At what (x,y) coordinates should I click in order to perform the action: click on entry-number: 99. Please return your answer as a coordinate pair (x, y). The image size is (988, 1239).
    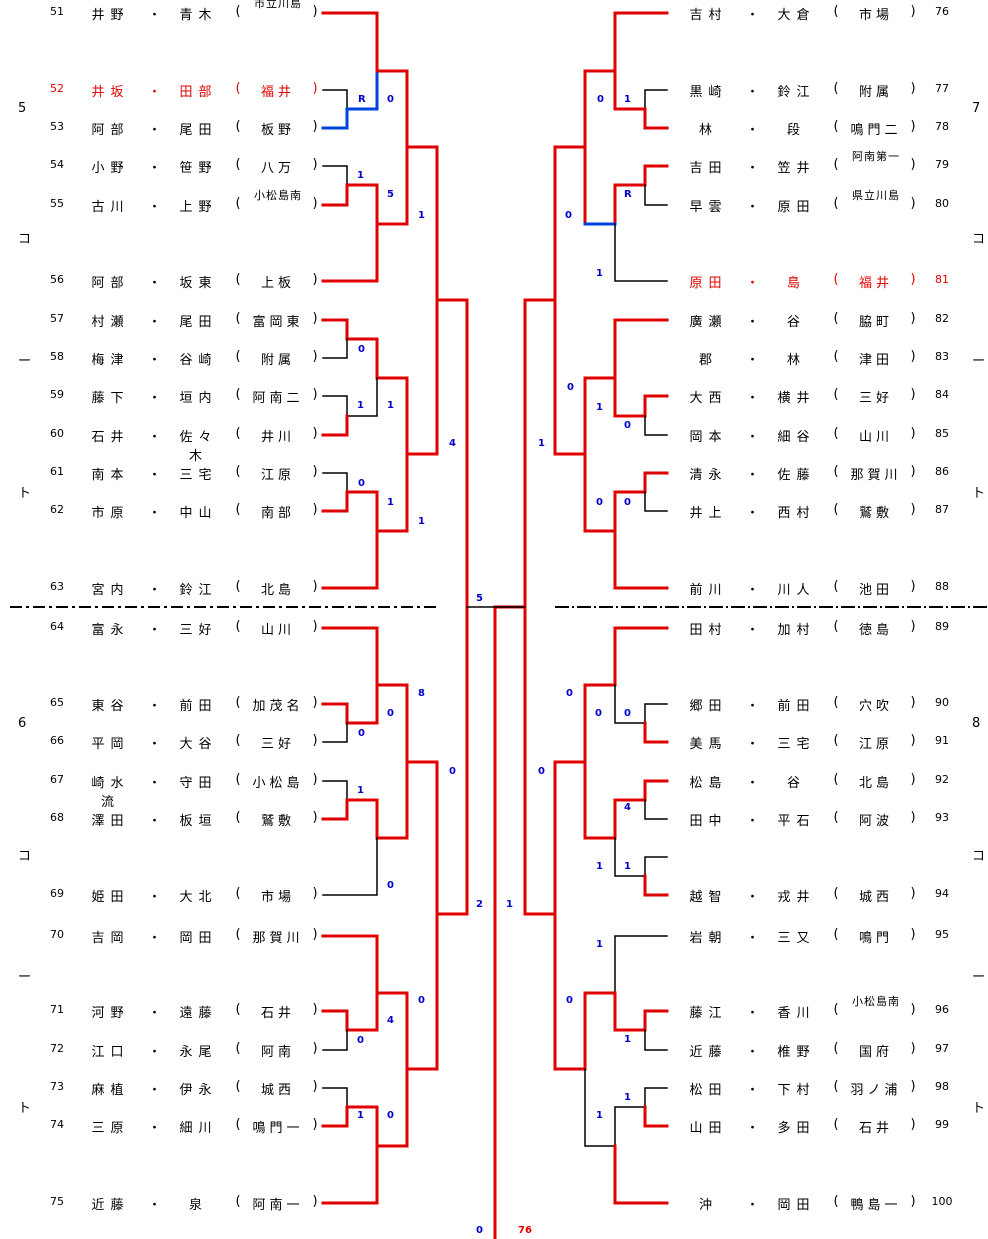
    Looking at the image, I should click on (942, 1124).